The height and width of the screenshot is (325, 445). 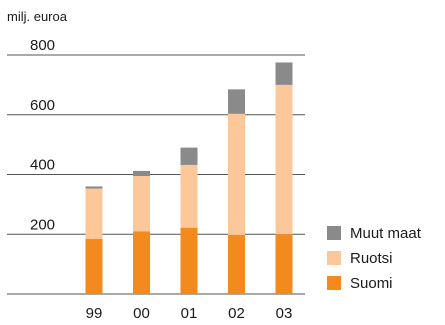 What do you see at coordinates (371, 283) in the screenshot?
I see `legend-label-suomi: Suomi` at bounding box center [371, 283].